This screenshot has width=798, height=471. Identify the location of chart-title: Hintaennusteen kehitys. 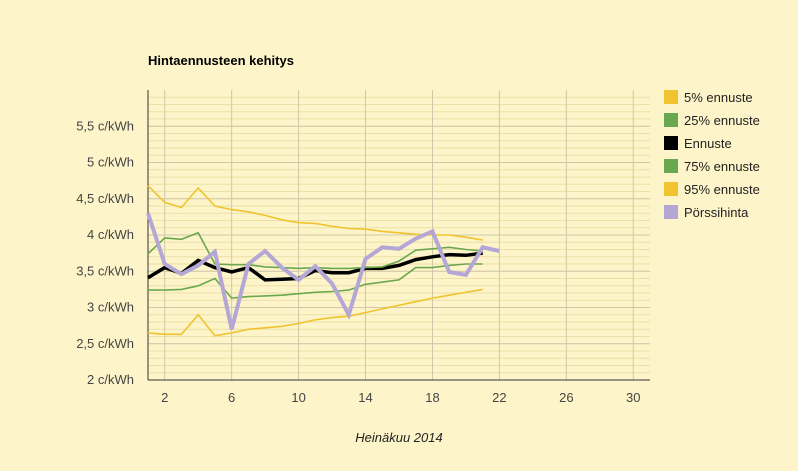
(221, 60).